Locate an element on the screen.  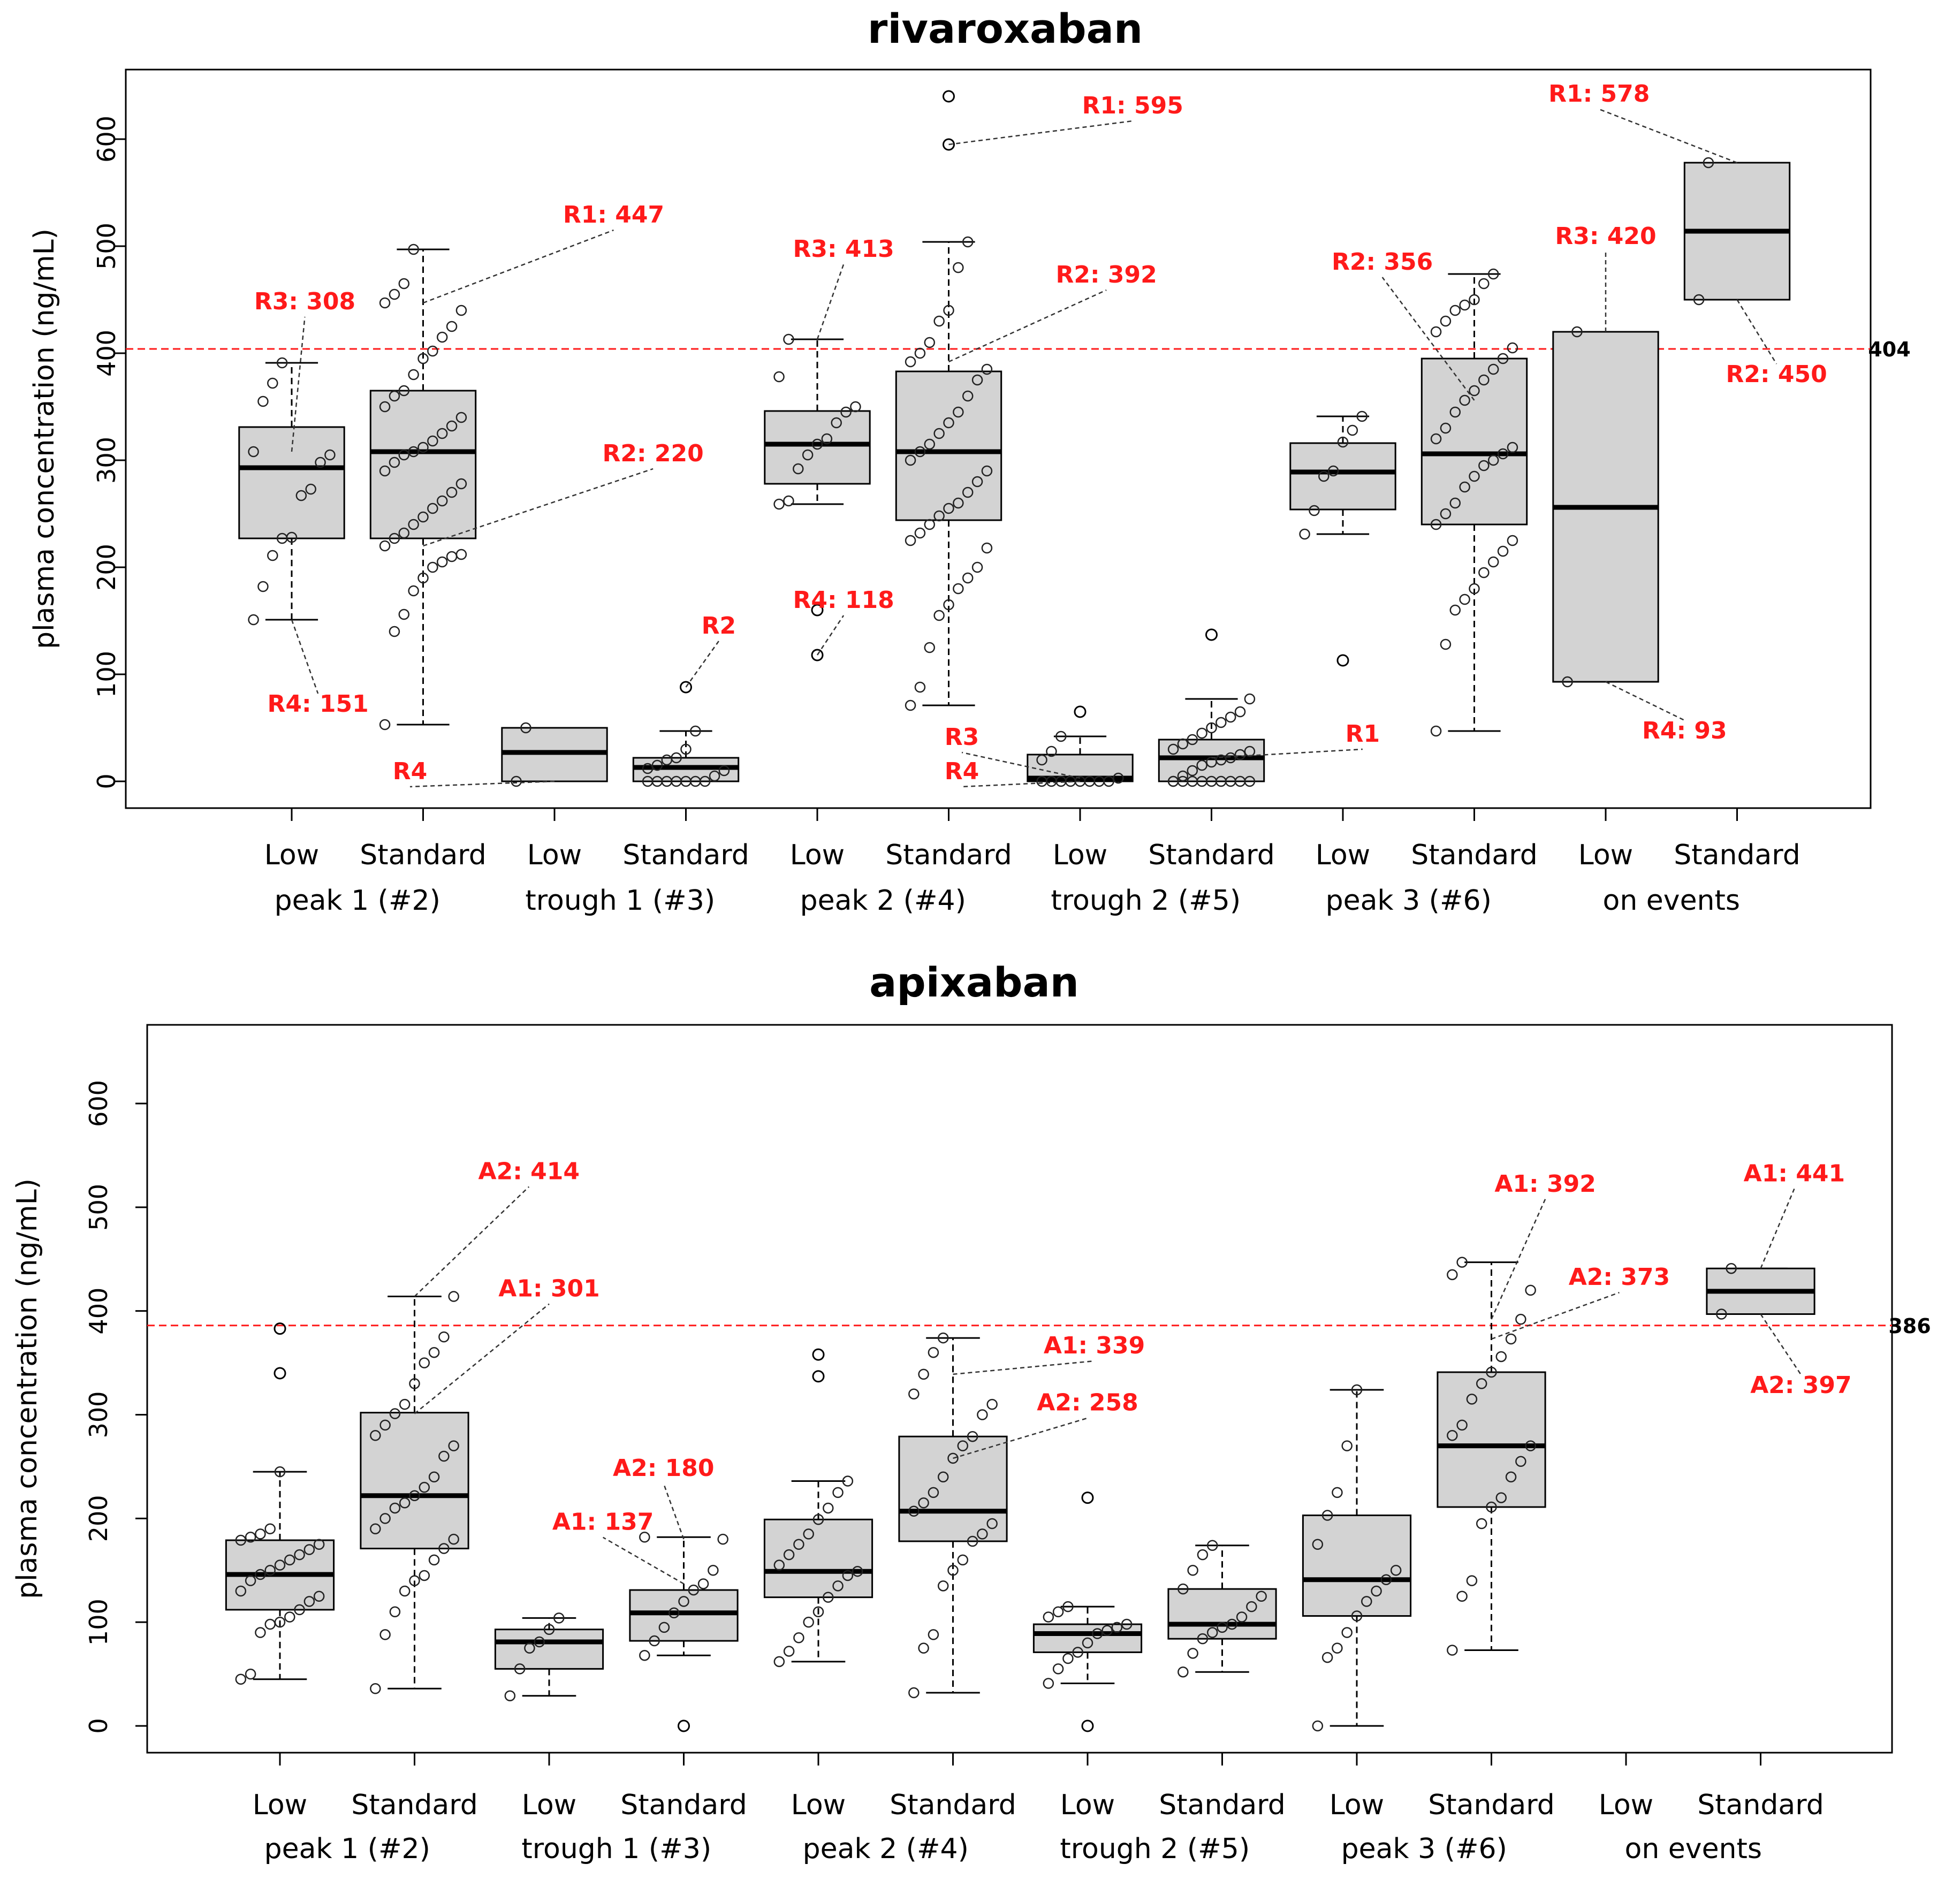
annotation-label: R1: 447 is located at coordinates (614, 215).